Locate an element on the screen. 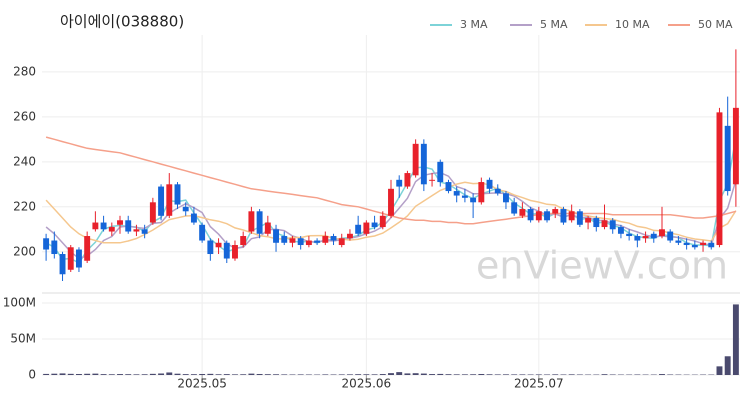 The image size is (750, 400). ma-line is located at coordinates (391, 212).